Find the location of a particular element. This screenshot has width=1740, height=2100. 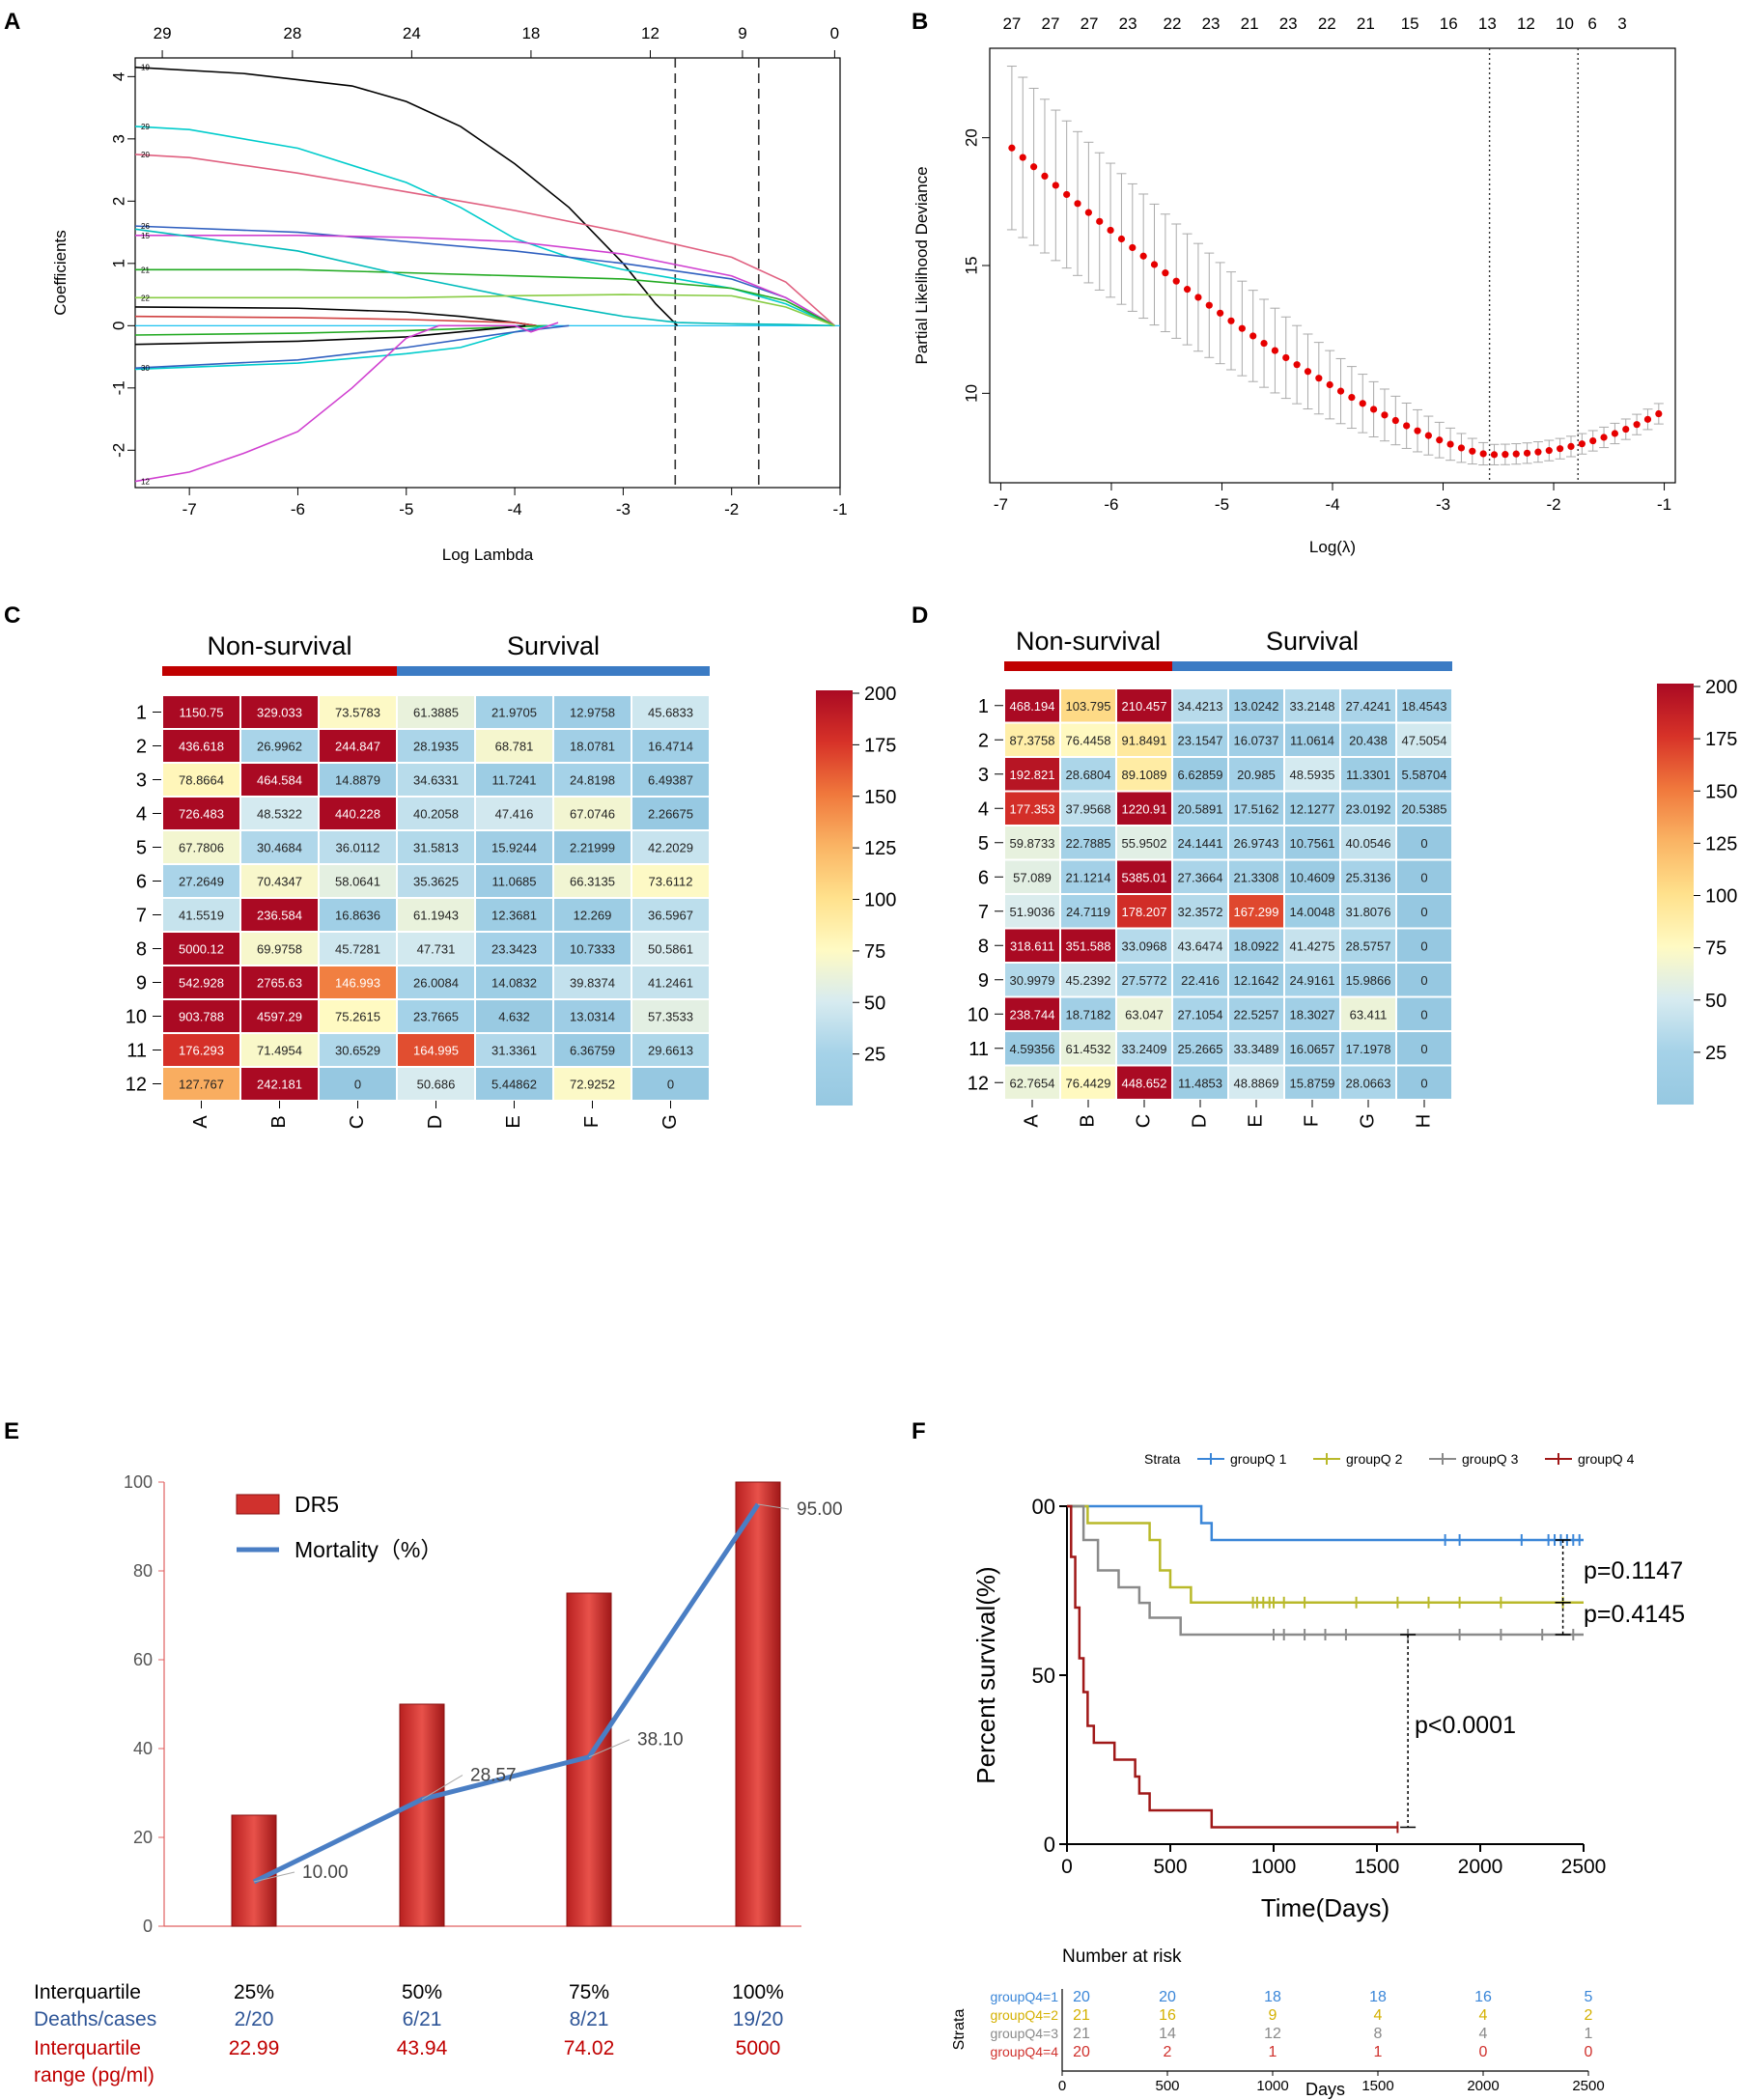

cell-value: 27.3664 is located at coordinates (1200, 877).